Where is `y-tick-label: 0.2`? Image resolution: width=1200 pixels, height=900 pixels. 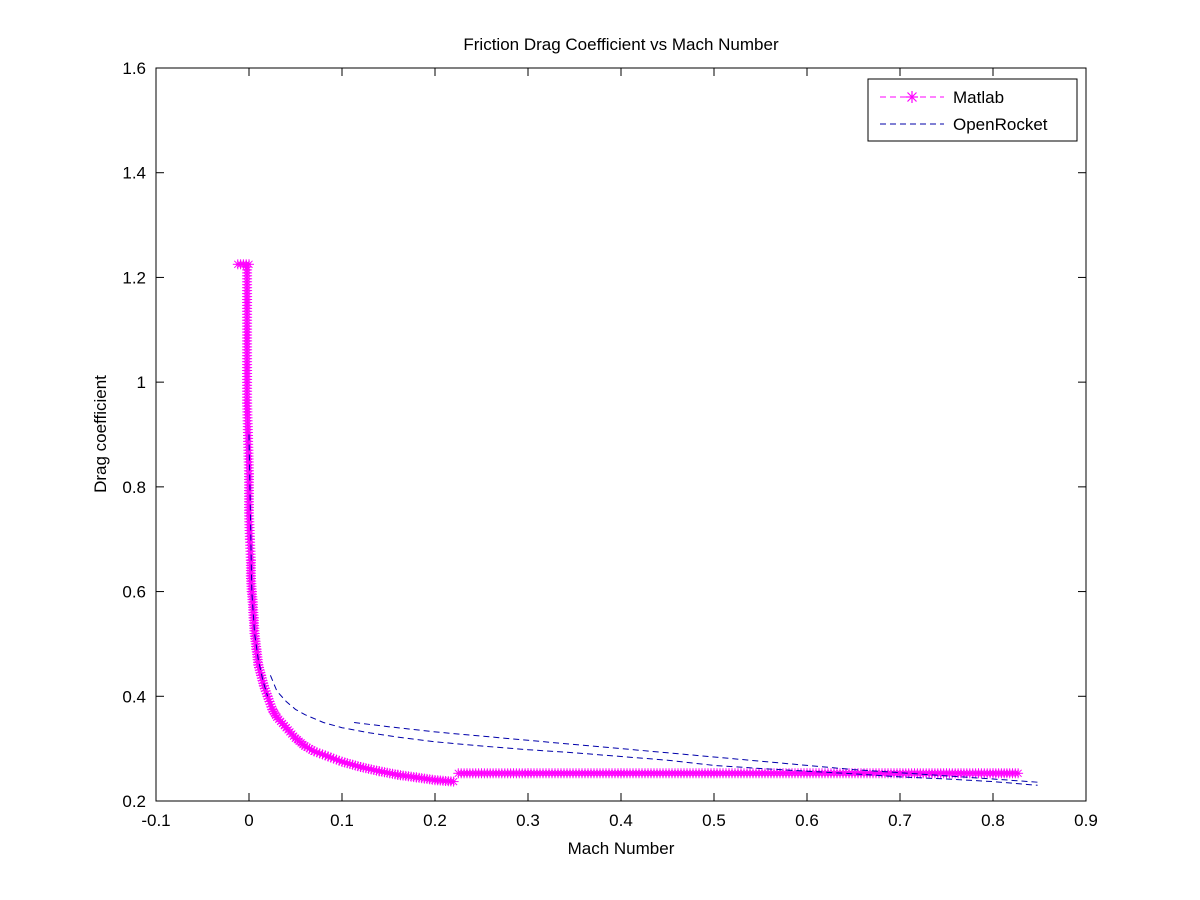 y-tick-label: 0.2 is located at coordinates (134, 801).